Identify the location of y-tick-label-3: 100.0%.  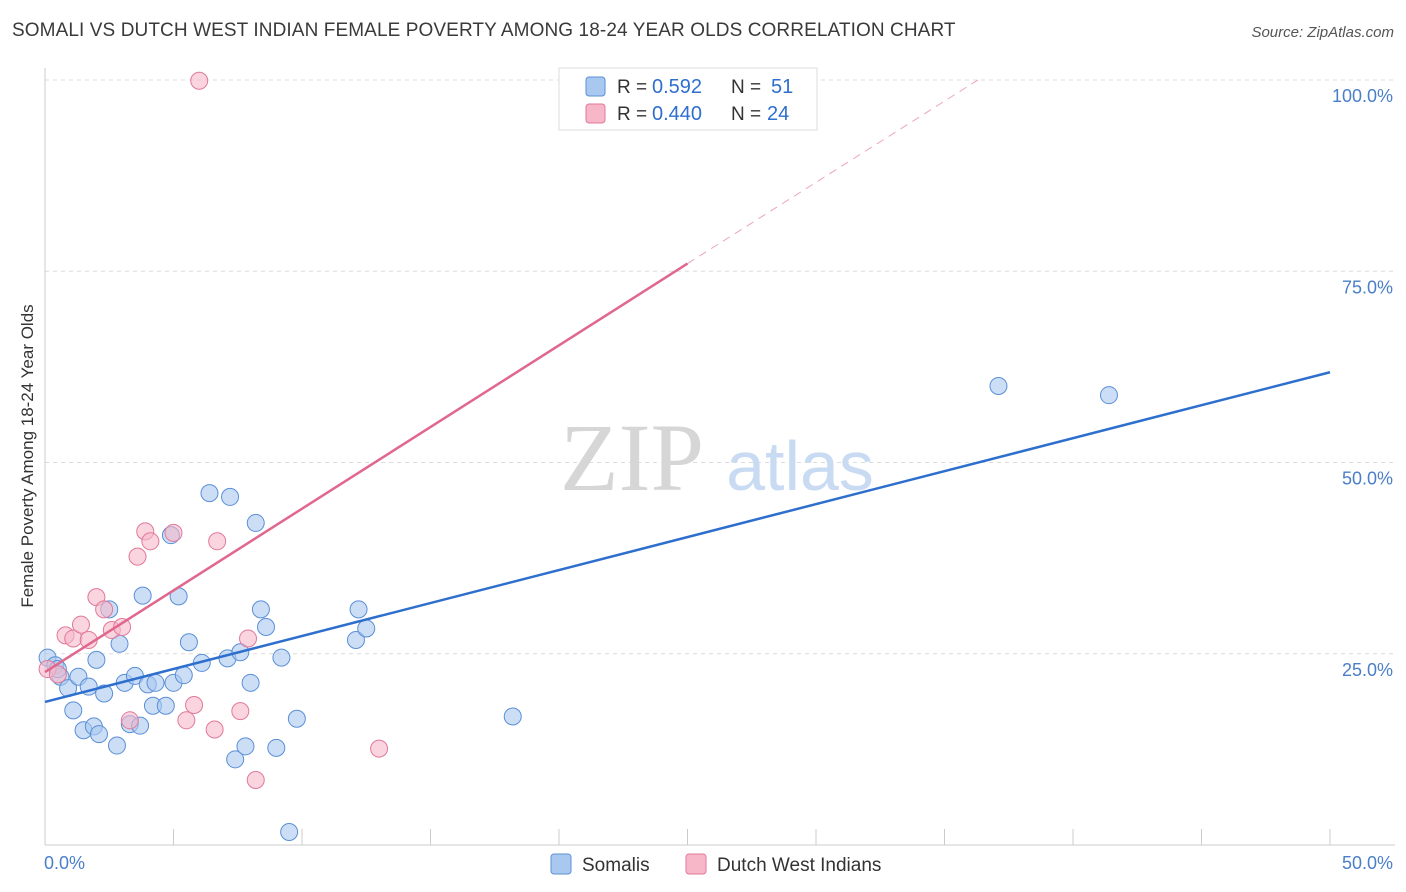
(1362, 96).